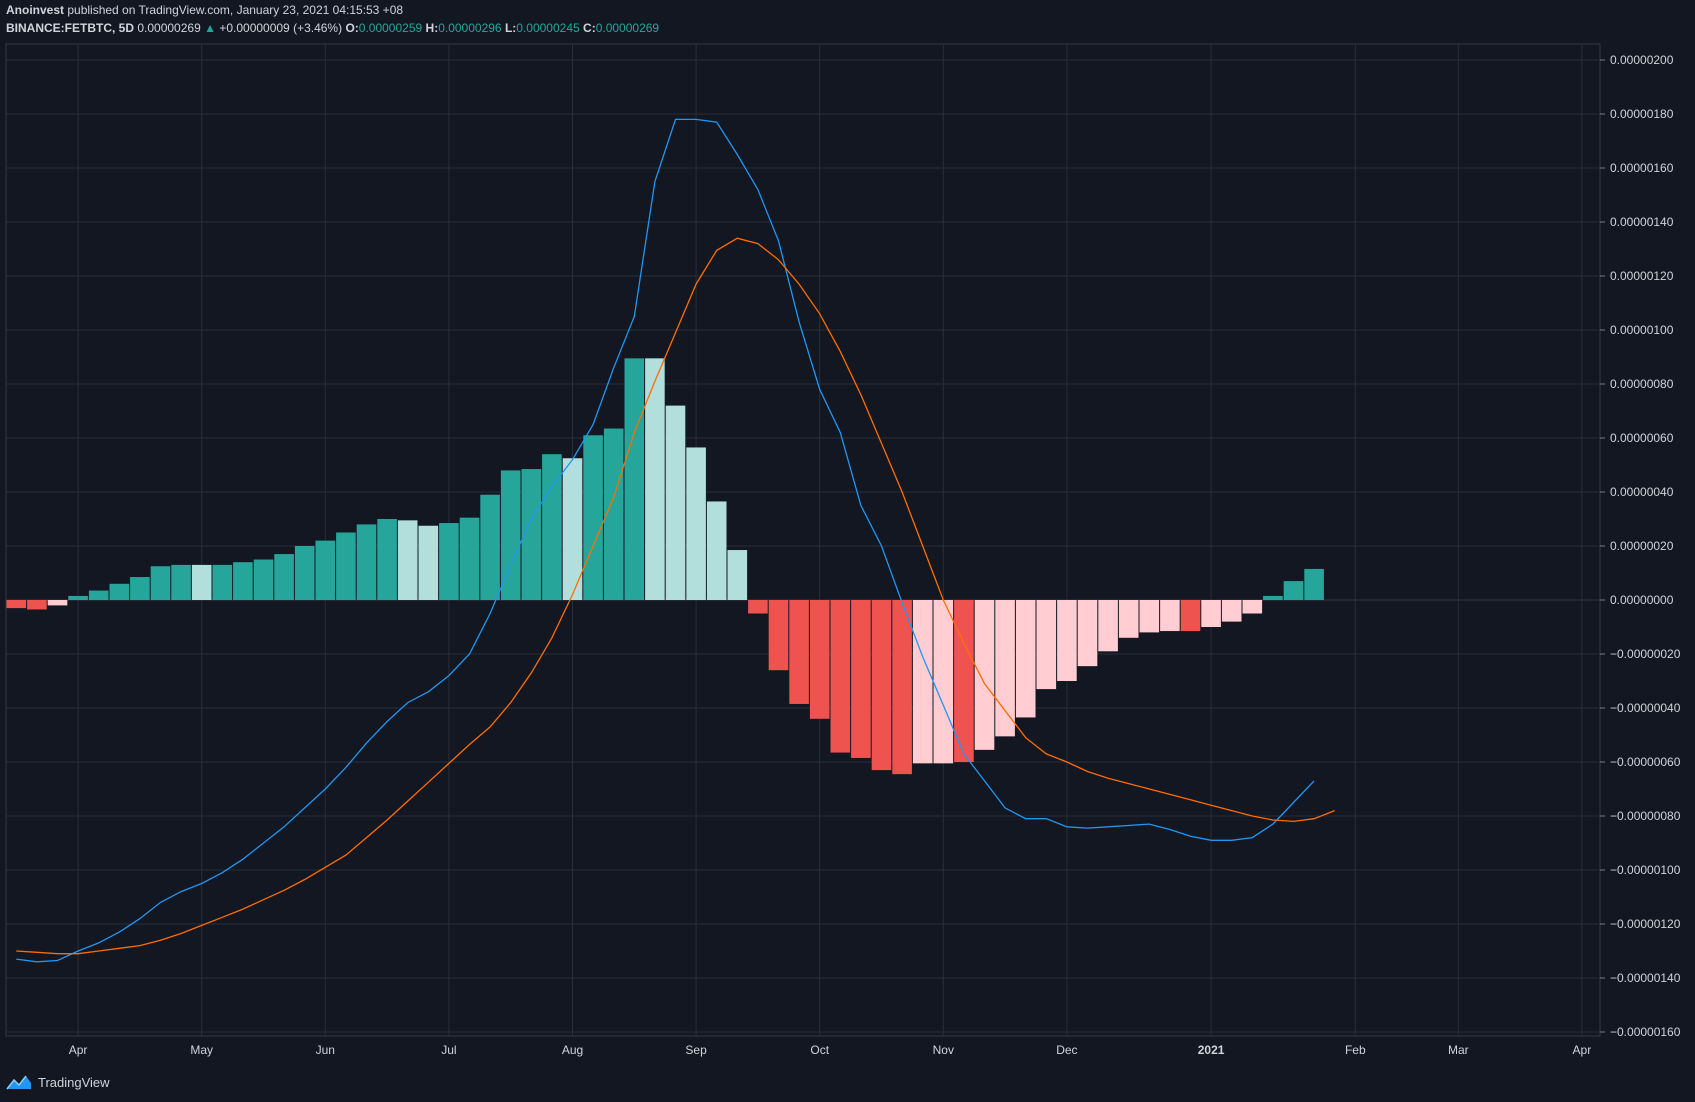  What do you see at coordinates (1645, 1032) in the screenshot?
I see `y-tick-label: −0.00000160` at bounding box center [1645, 1032].